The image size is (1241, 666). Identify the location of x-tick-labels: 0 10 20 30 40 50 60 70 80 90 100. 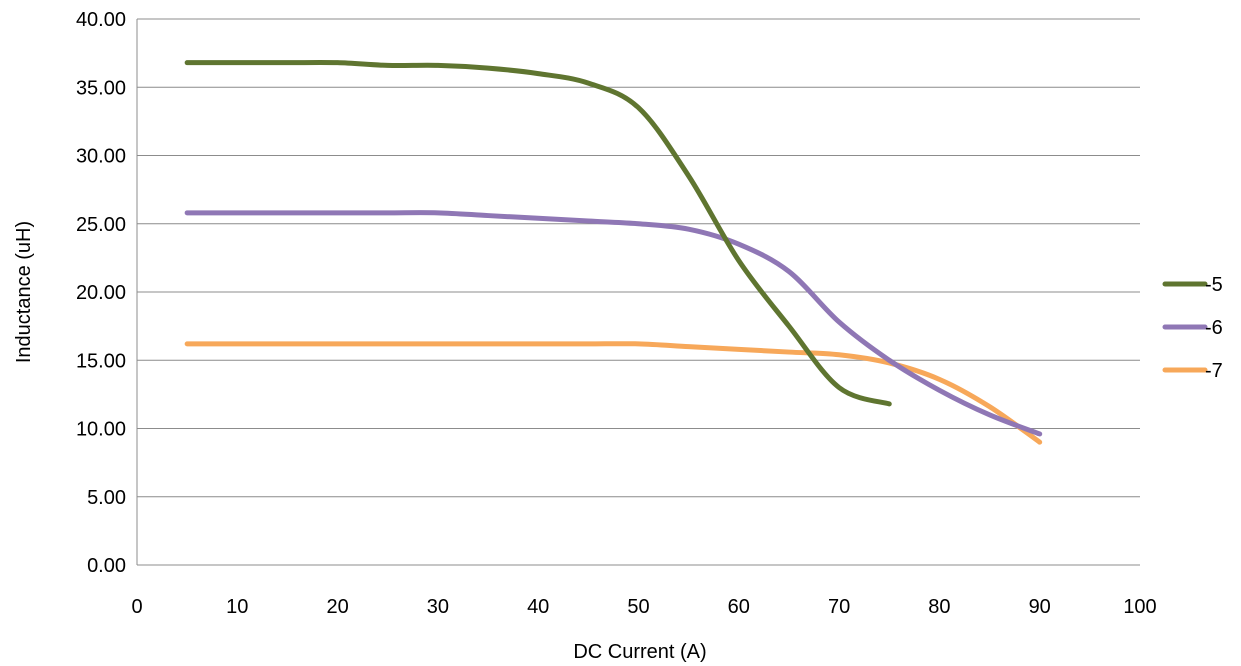
(643, 607).